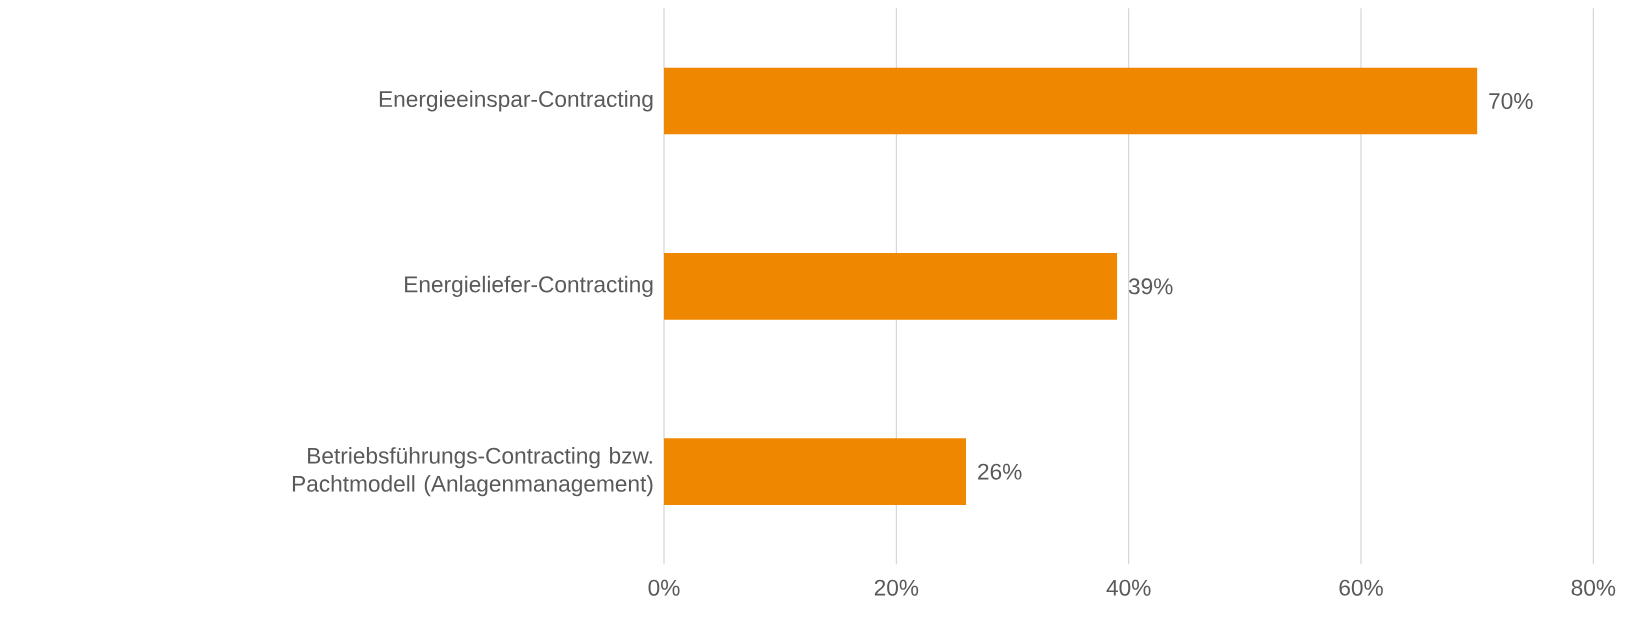 The width and height of the screenshot is (1637, 619). I want to click on data-label: 70%, so click(1511, 101).